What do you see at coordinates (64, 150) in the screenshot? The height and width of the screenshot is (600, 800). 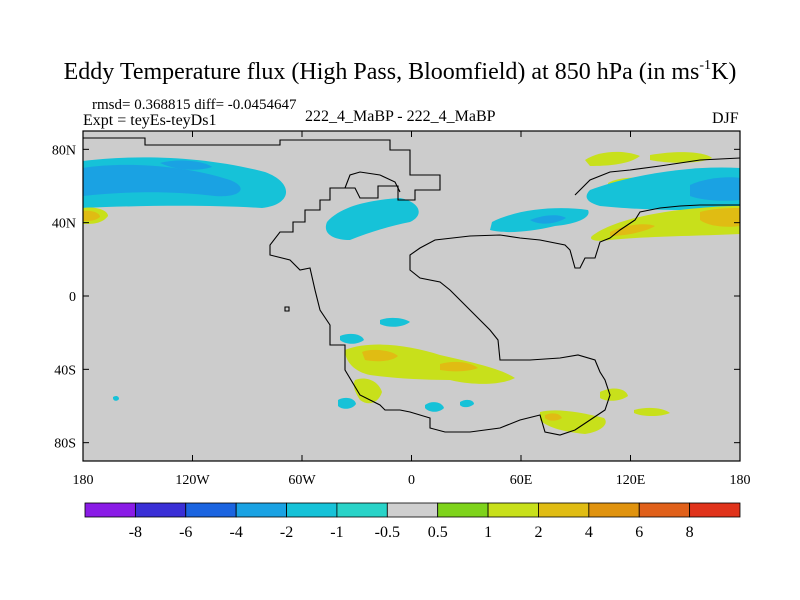 I see `y-tick-label: 80N` at bounding box center [64, 150].